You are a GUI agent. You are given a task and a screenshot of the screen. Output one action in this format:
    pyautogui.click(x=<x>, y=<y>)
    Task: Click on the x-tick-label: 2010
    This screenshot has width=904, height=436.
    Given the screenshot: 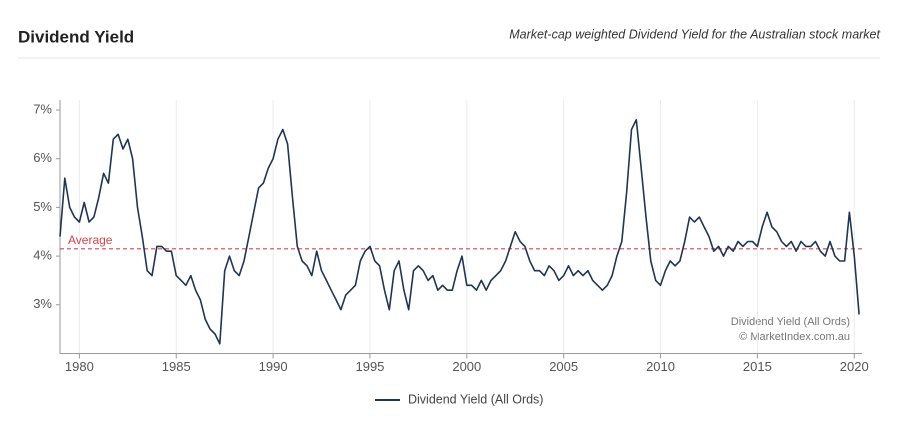 What is the action you would take?
    pyautogui.click(x=660, y=366)
    